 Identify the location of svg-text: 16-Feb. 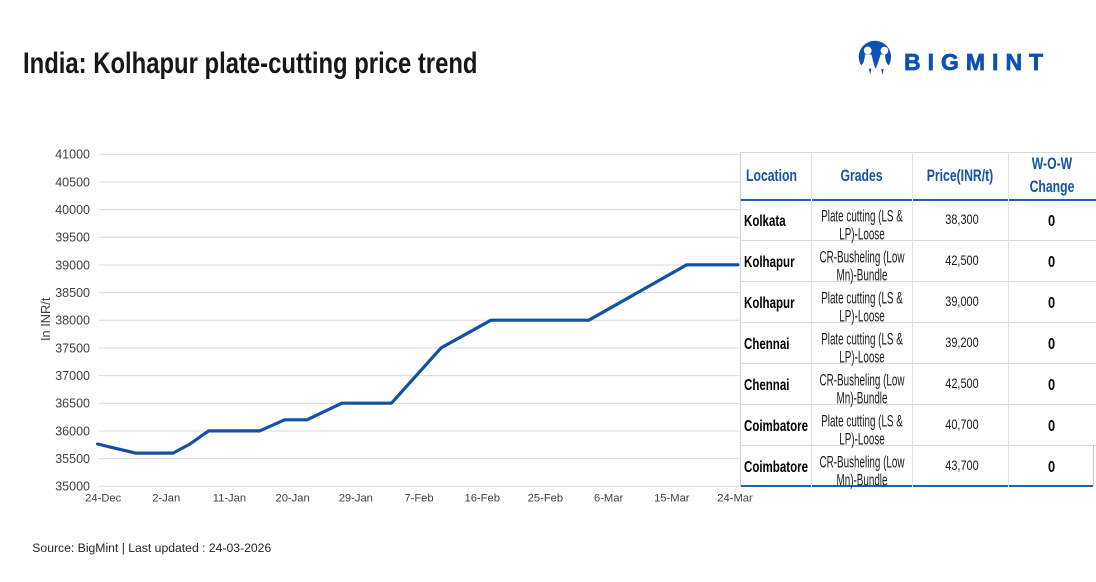
(481, 499).